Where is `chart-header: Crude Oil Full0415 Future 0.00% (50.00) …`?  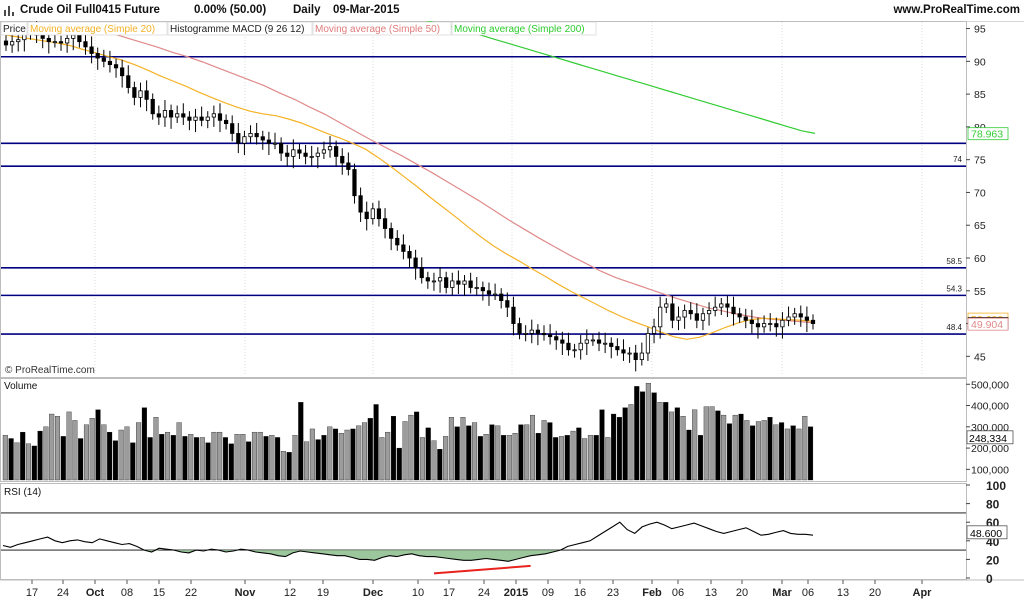 chart-header: Crude Oil Full0415 Future 0.00% (50.00) … is located at coordinates (512, 11).